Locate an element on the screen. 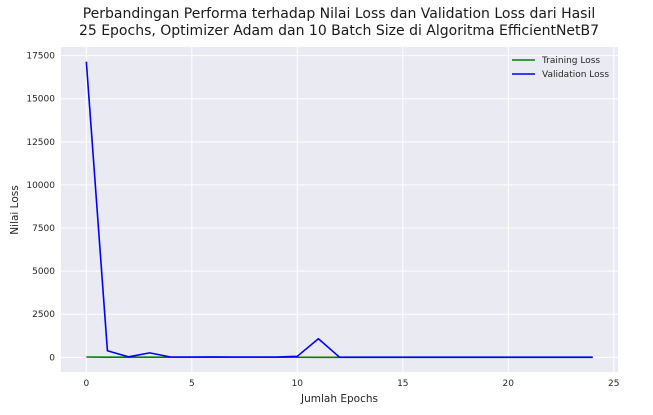 The image size is (653, 415). y-axis-label: Nilai Loss is located at coordinates (15, 209).